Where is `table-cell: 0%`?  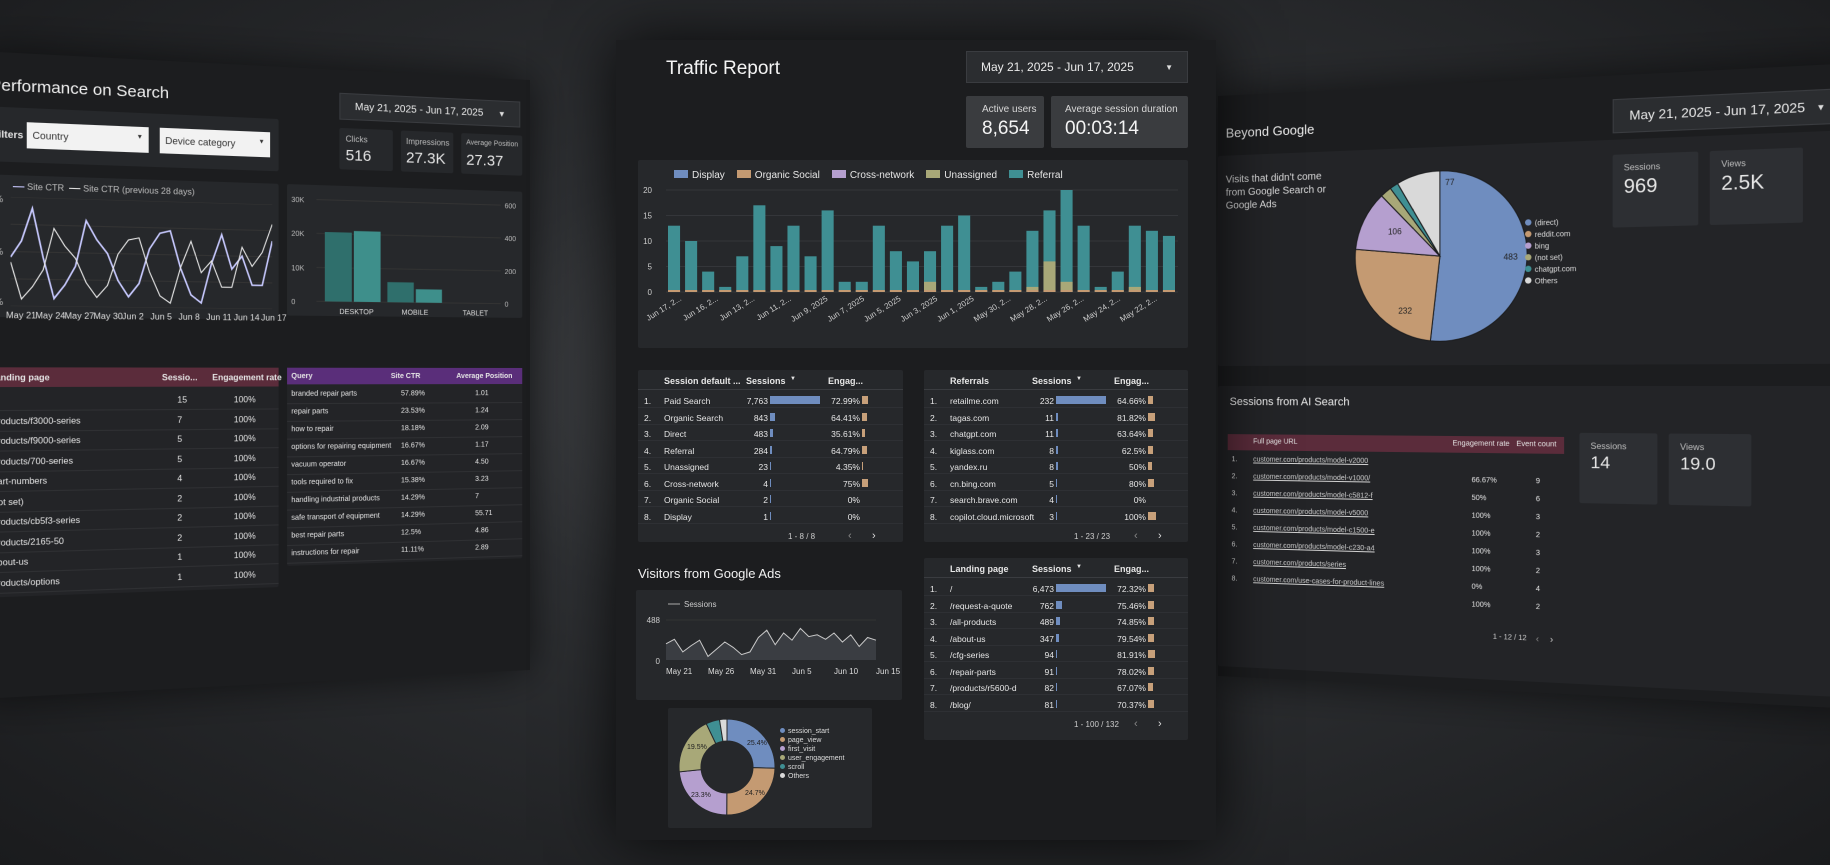 table-cell: 0% is located at coordinates (842, 500).